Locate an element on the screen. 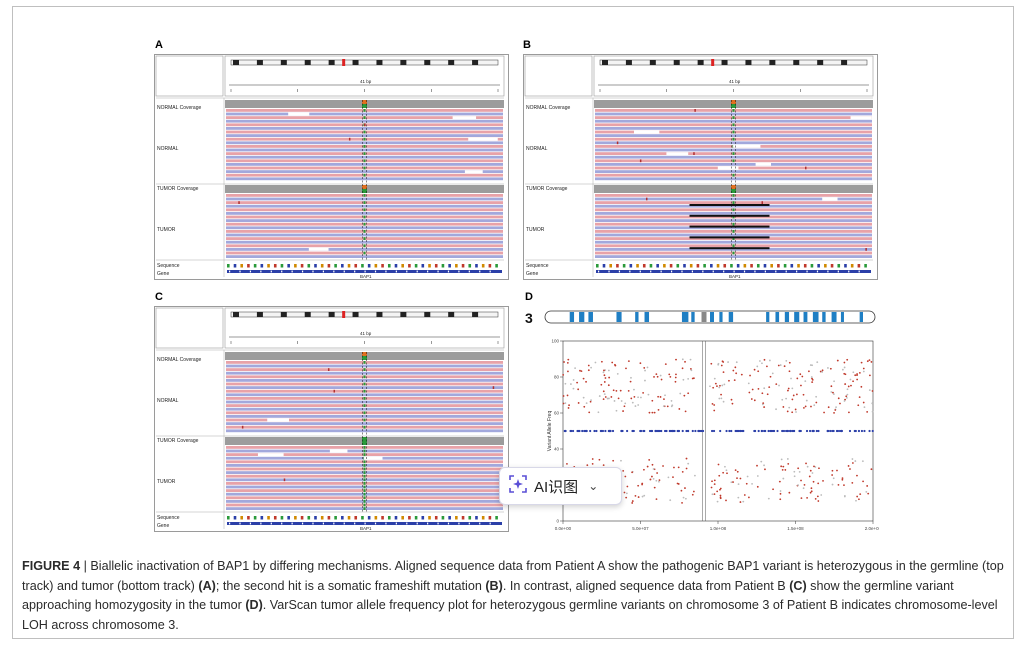 The width and height of the screenshot is (1026, 645). ruler-bp: 41 bp is located at coordinates (735, 81).